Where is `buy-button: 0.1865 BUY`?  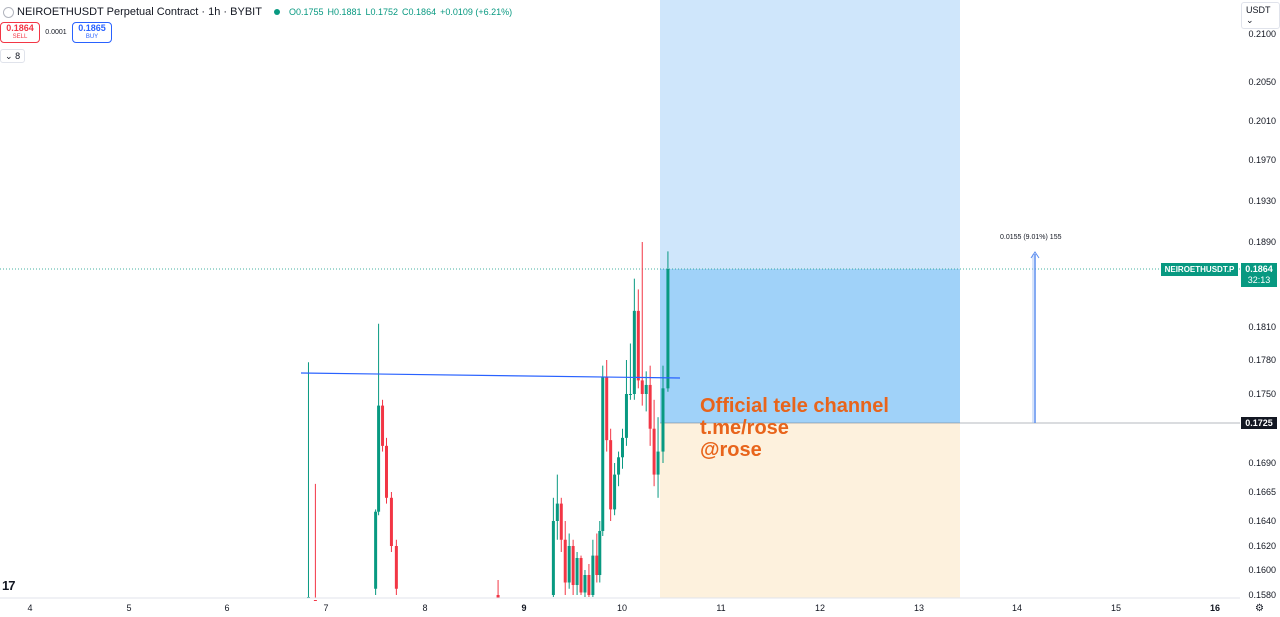
buy-button: 0.1865 BUY is located at coordinates (92, 32).